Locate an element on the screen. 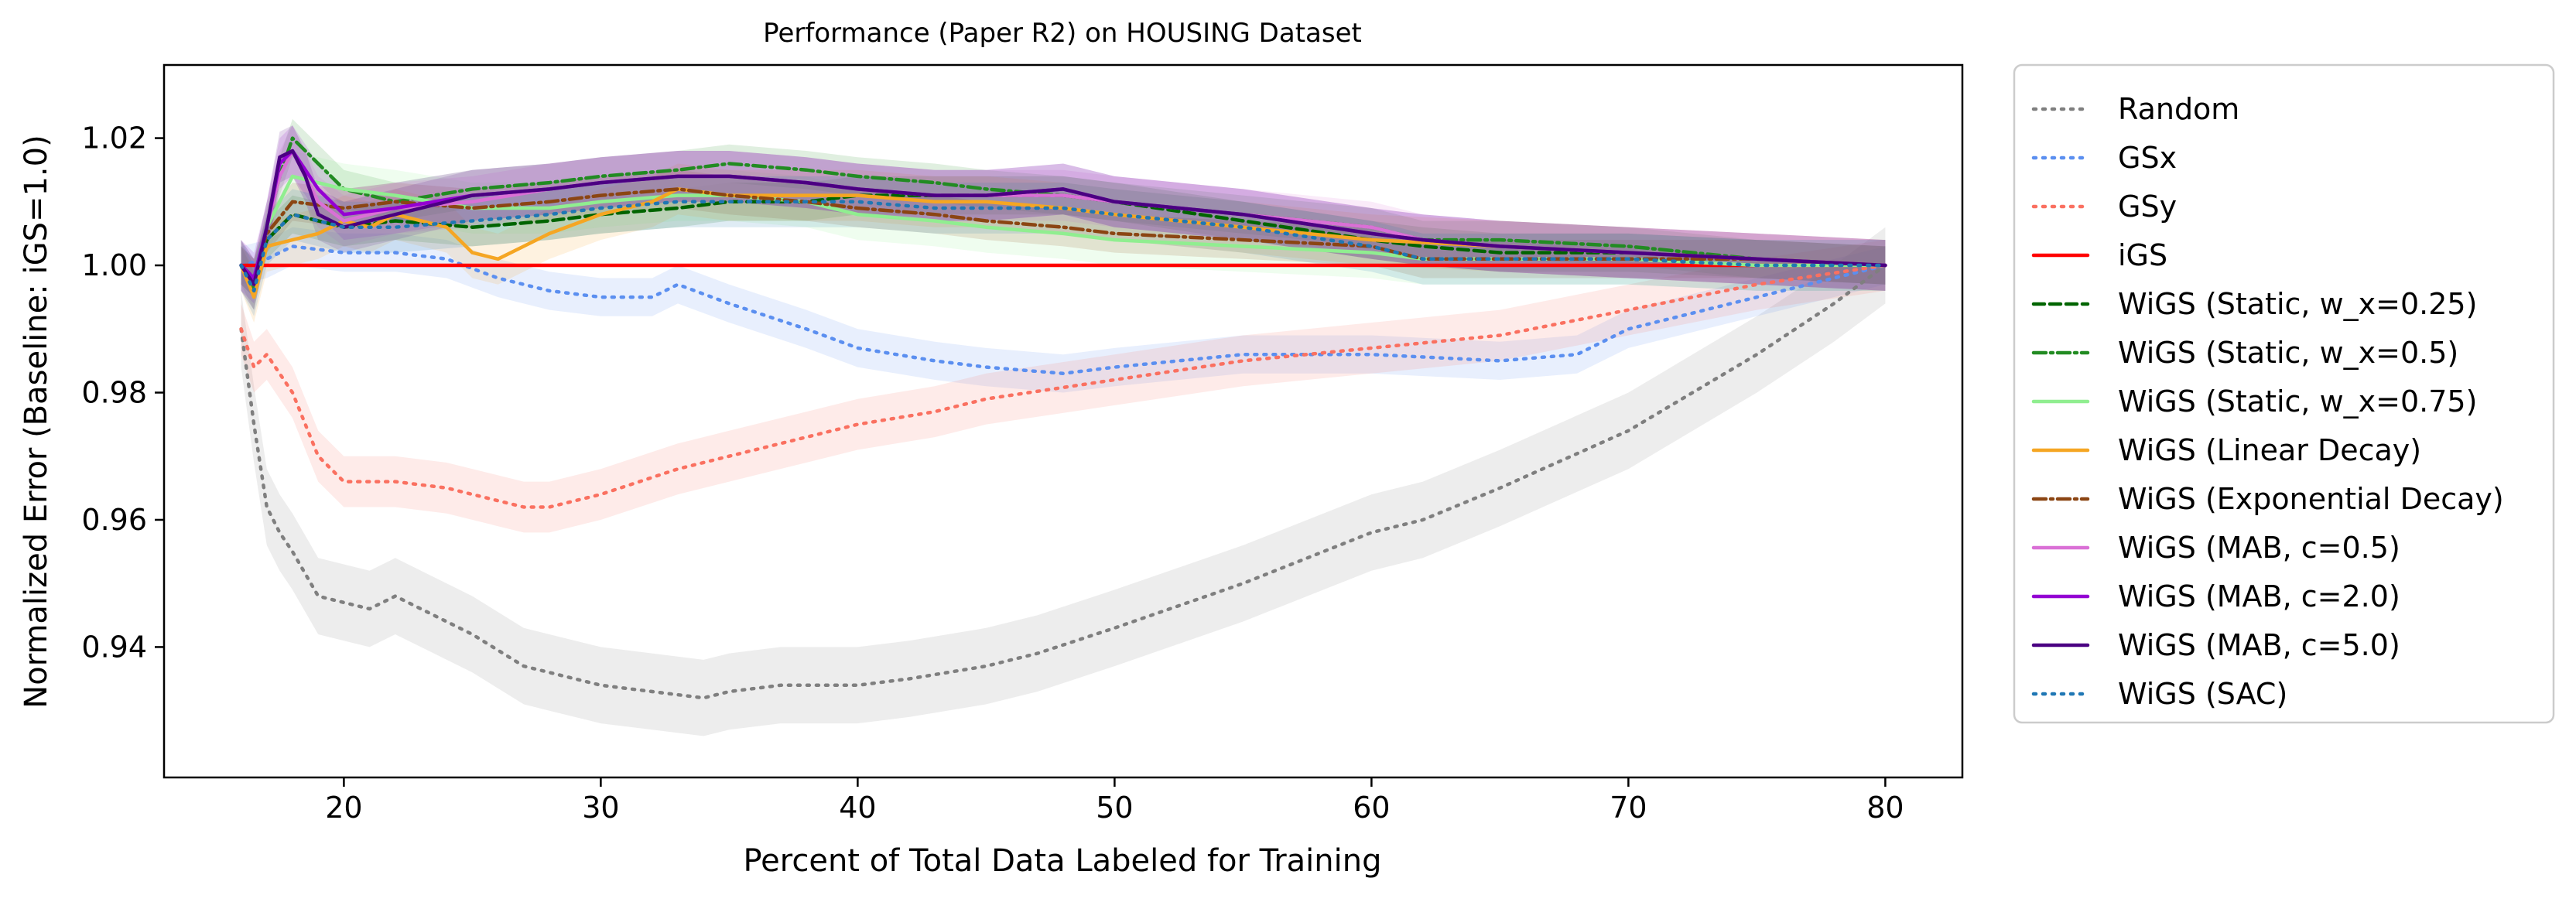 This screenshot has height=902, width=2576. x-tick-label: 50 is located at coordinates (1115, 808).